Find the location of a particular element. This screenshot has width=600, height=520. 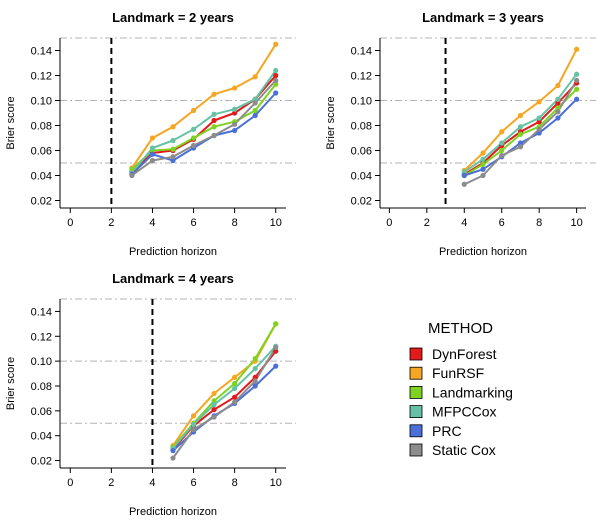

x-tick-label: 4 is located at coordinates (152, 223).